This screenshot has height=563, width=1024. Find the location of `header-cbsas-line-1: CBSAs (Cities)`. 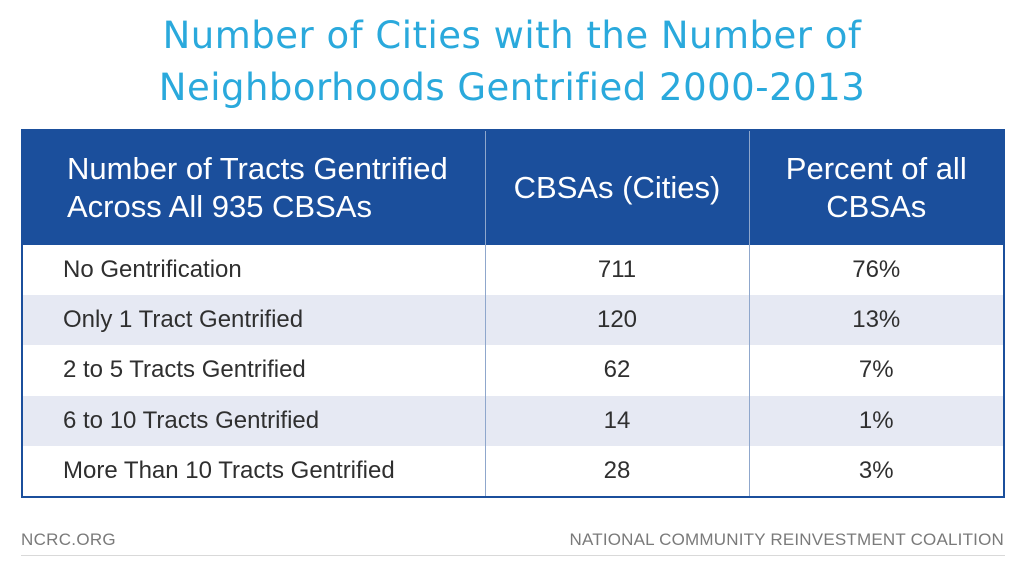

header-cbsas-line-1: CBSAs (Cities) is located at coordinates (617, 187).